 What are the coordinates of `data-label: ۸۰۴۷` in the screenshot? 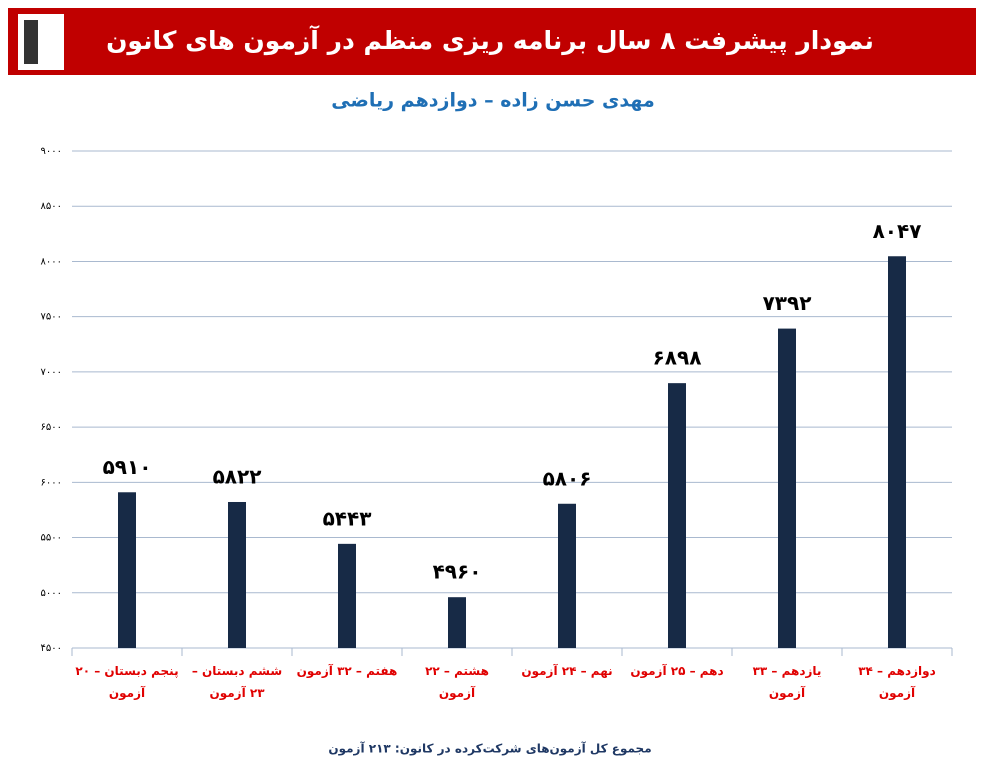 It's located at (897, 231).